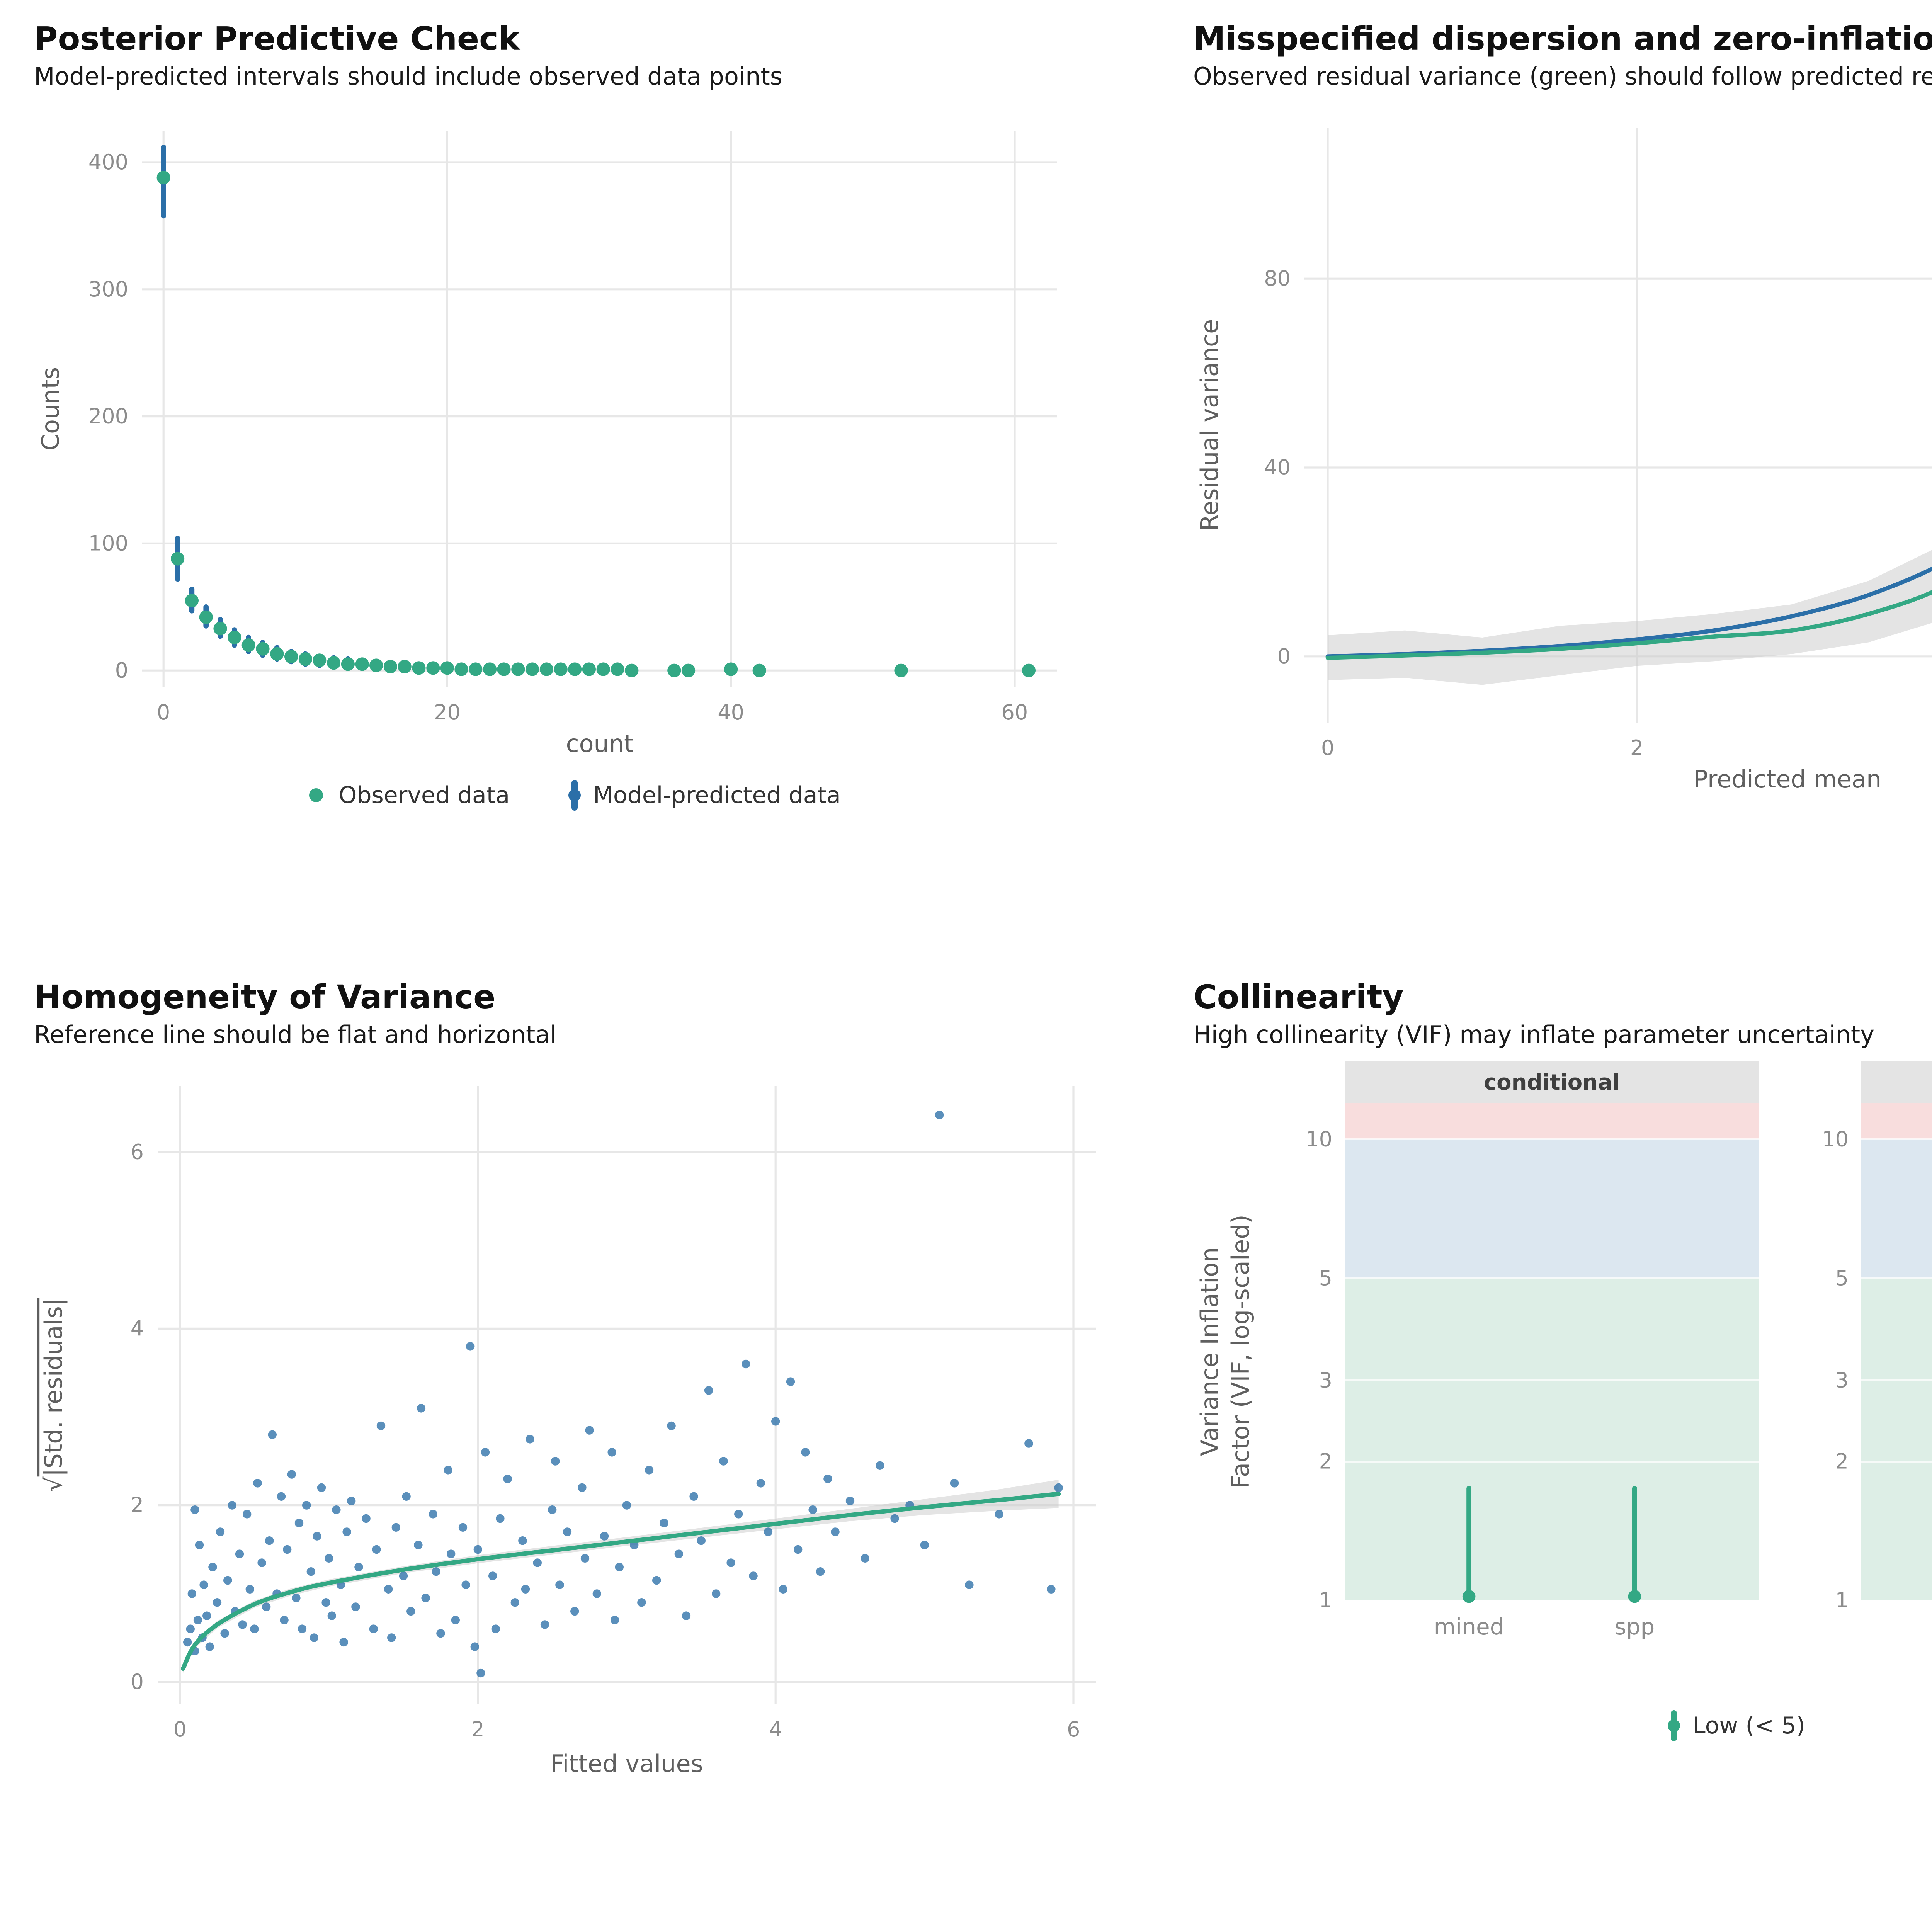 This screenshot has height=1932, width=1932. Describe the element at coordinates (108, 162) in the screenshot. I see `svg-text: 400` at that location.